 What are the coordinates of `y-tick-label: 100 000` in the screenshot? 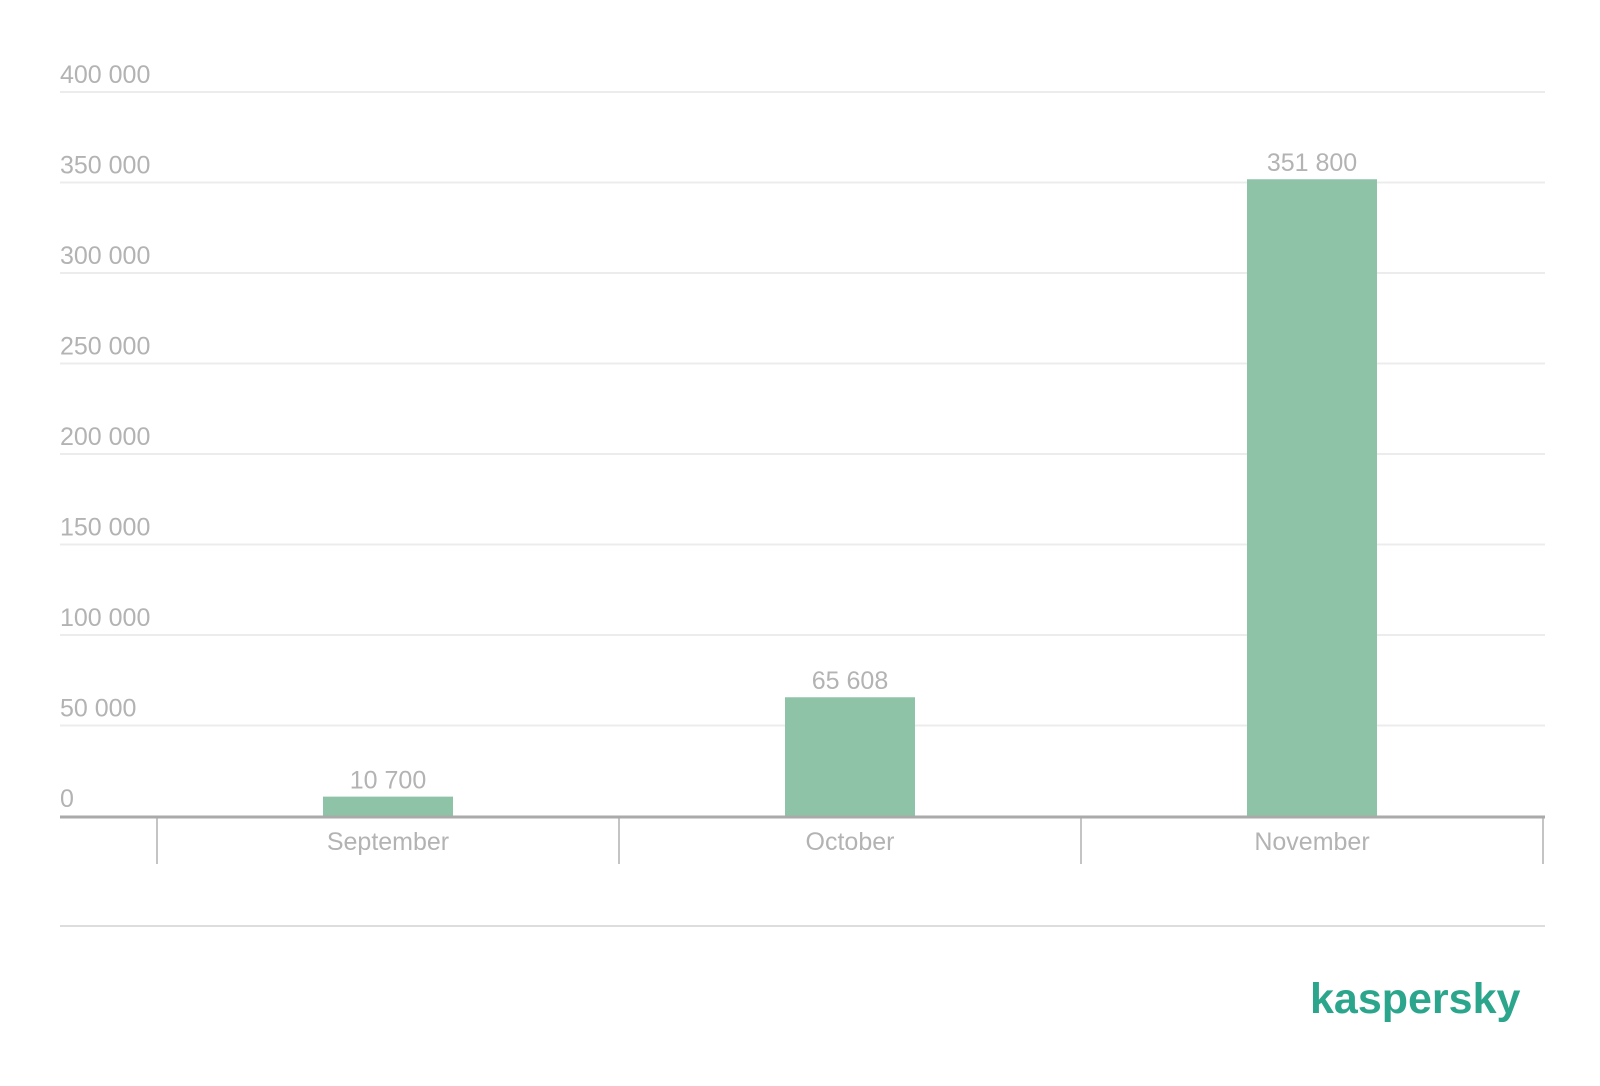 It's located at (105, 618).